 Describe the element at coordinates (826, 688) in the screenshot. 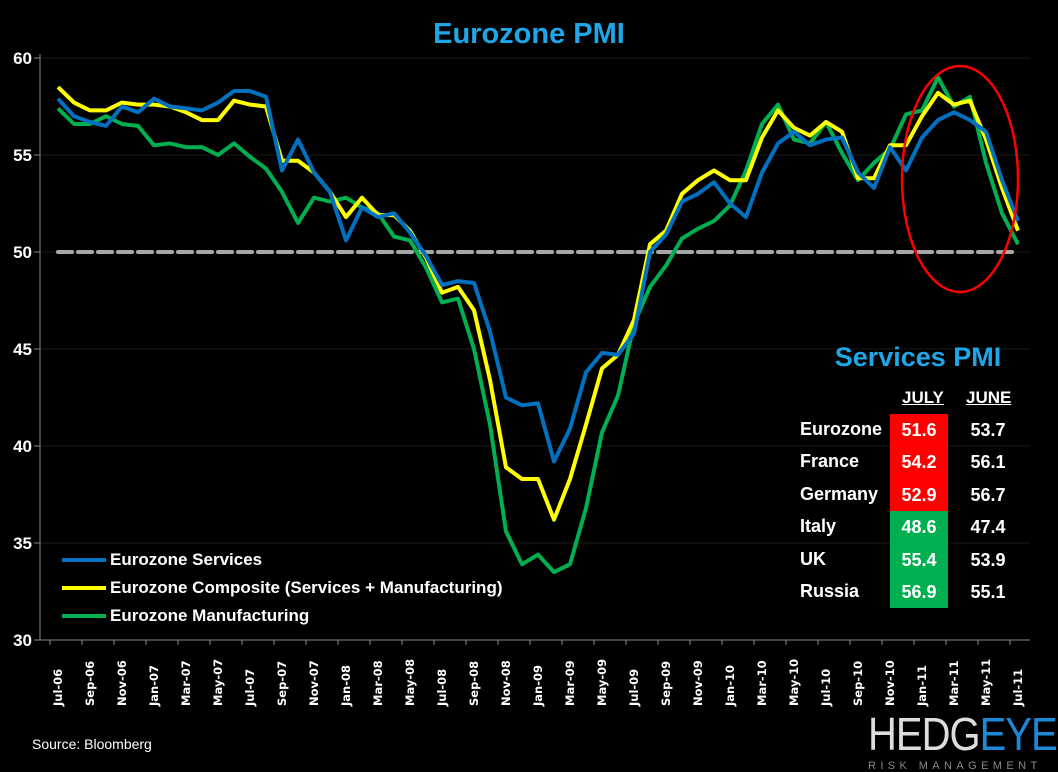

I see `x-tick-label: Jul-10` at that location.